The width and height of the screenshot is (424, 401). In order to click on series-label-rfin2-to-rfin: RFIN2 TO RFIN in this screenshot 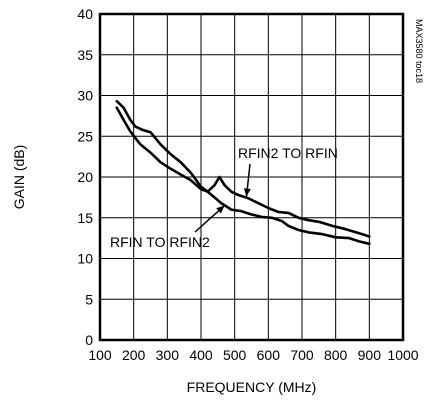, I will do `click(288, 153)`.